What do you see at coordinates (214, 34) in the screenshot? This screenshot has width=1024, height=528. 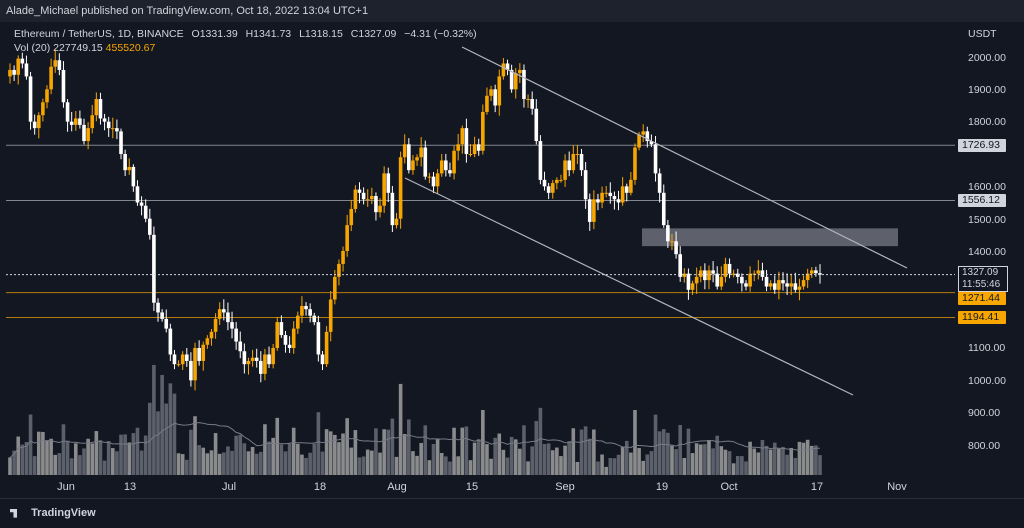 I see `ohlc-open: O1331.39` at bounding box center [214, 34].